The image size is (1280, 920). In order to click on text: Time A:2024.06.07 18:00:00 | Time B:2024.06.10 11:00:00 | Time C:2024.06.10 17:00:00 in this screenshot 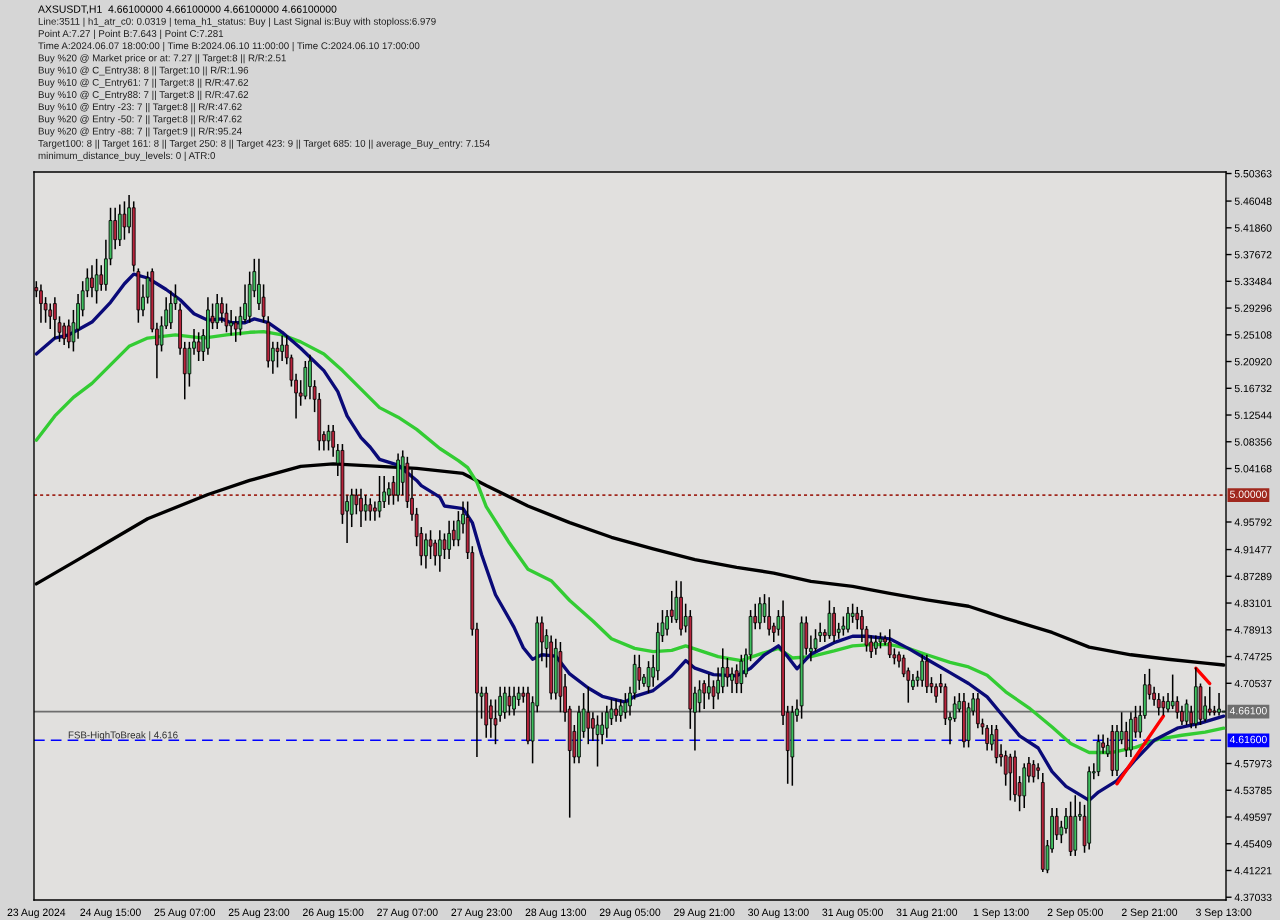, I will do `click(229, 47)`.